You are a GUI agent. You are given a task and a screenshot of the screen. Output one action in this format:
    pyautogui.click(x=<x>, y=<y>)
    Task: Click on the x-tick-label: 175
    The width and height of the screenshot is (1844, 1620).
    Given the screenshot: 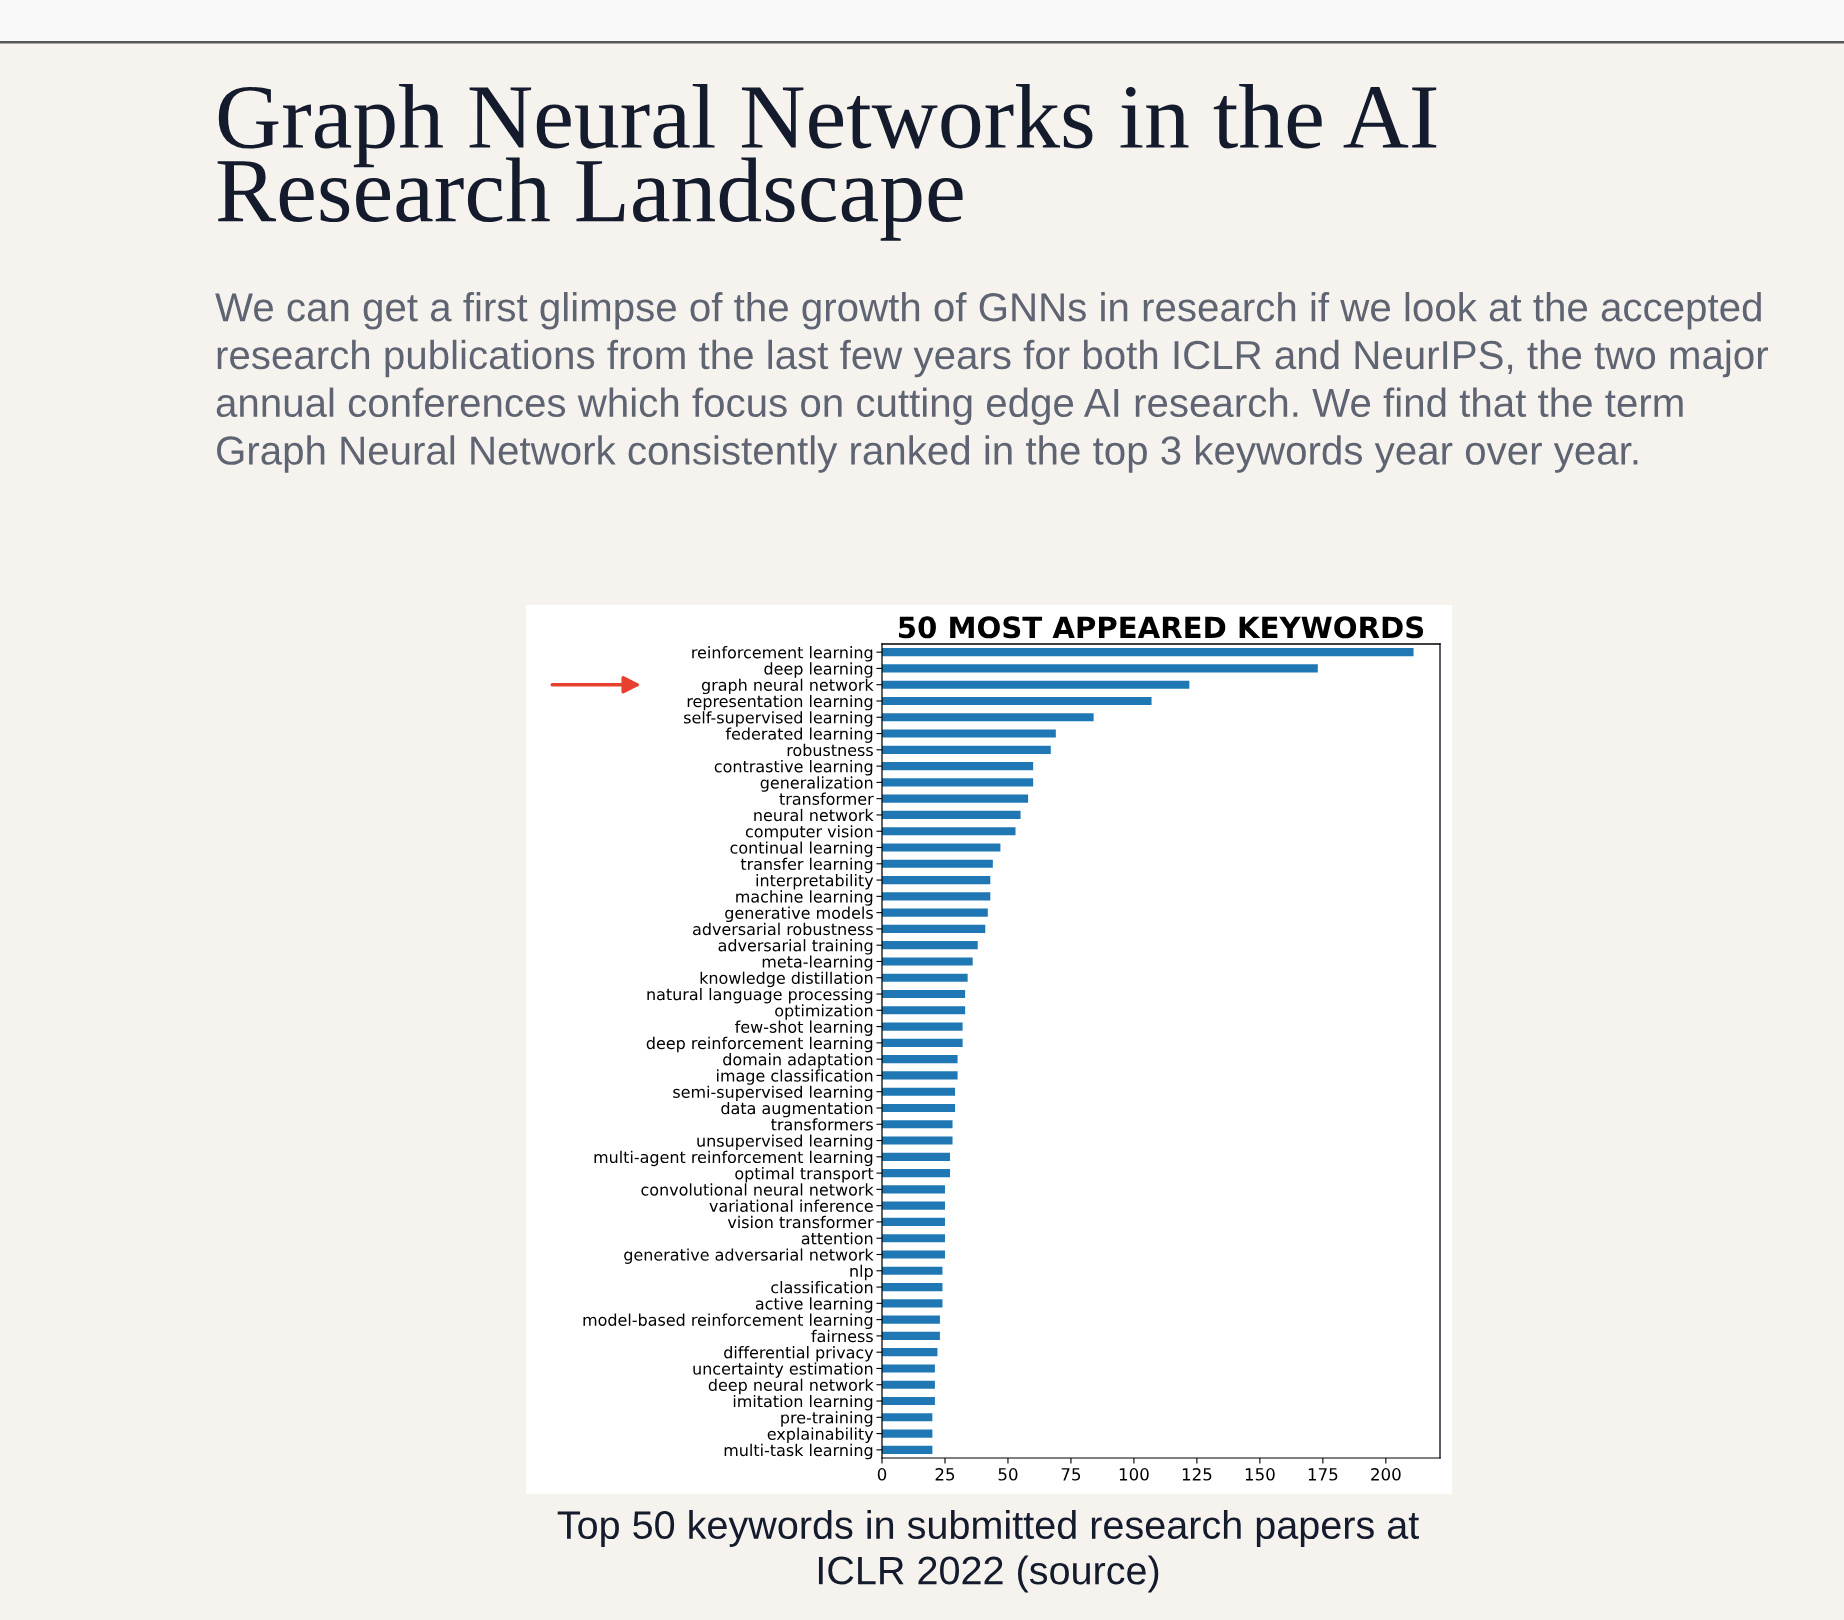 What is the action you would take?
    pyautogui.click(x=1323, y=1474)
    